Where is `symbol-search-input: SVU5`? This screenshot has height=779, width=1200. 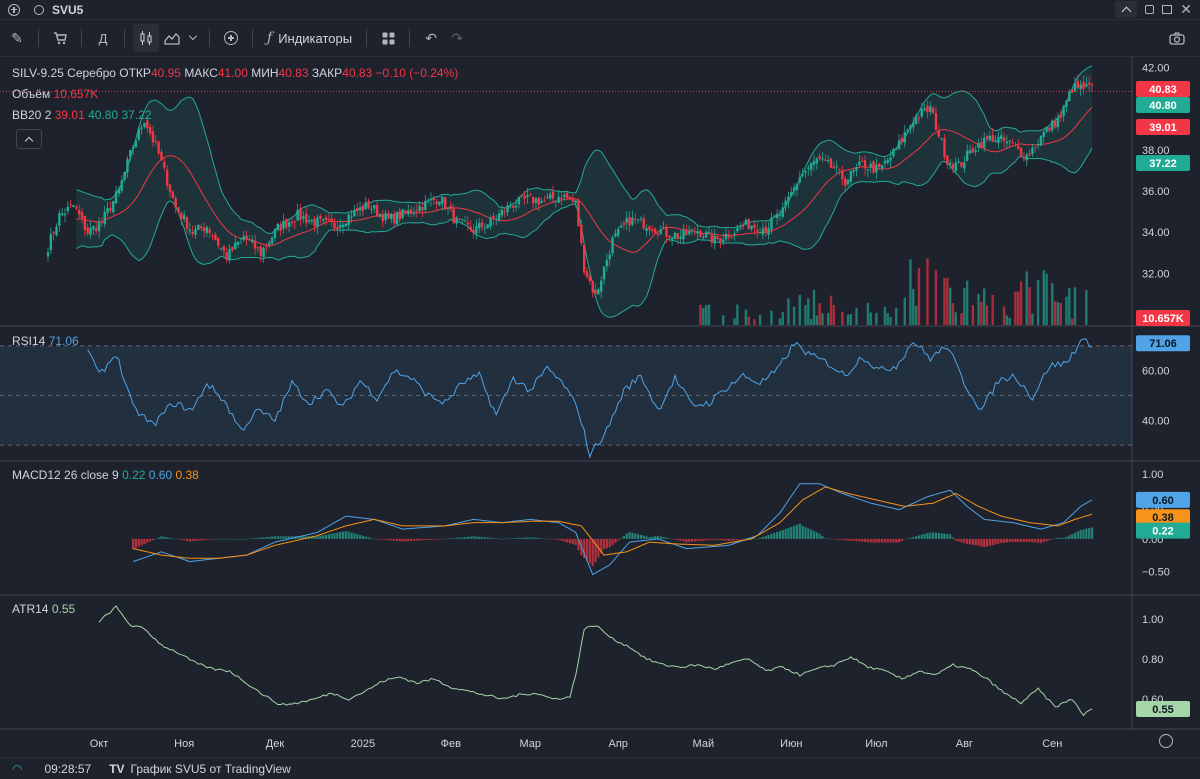
symbol-search-input: SVU5 is located at coordinates (68, 9).